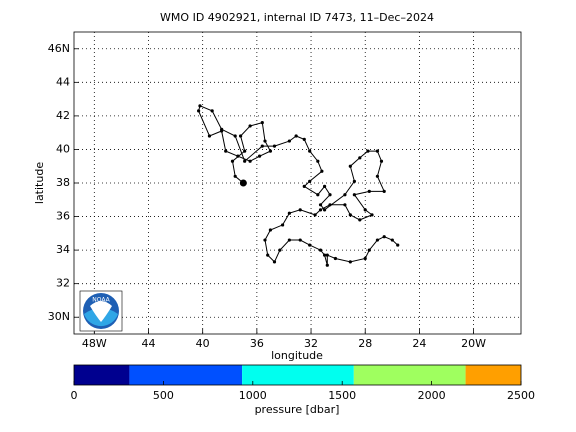  Describe the element at coordinates (63, 148) in the screenshot. I see `y-tick-label: 40` at that location.